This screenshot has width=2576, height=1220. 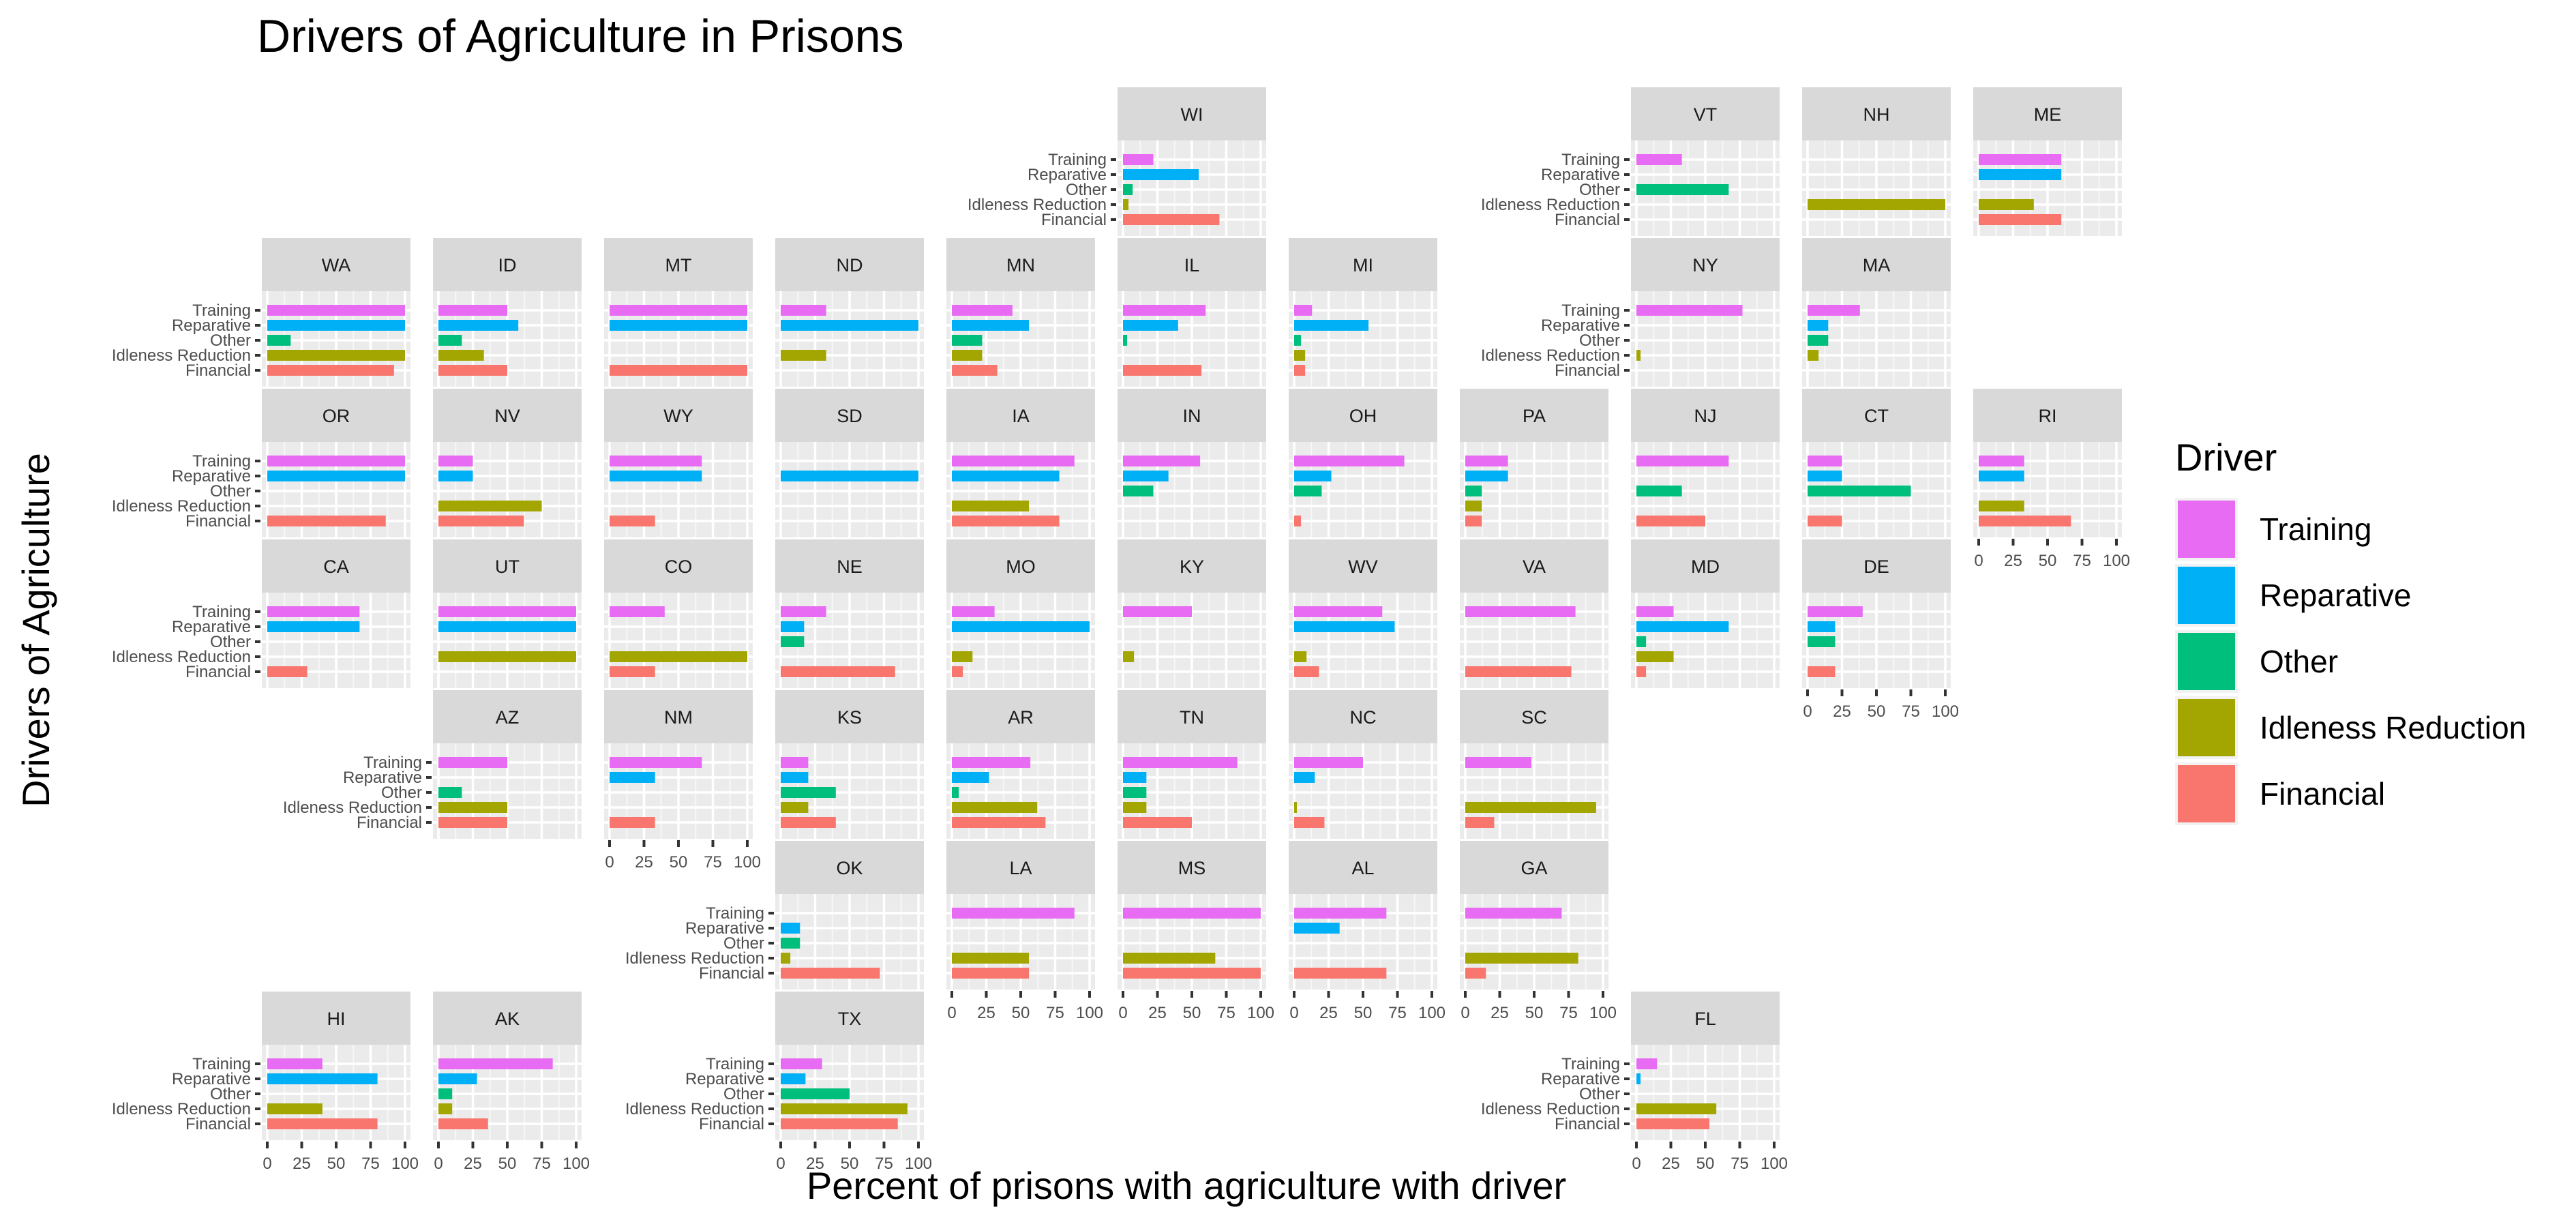 I want to click on facet-strip-label: GA, so click(x=1534, y=868).